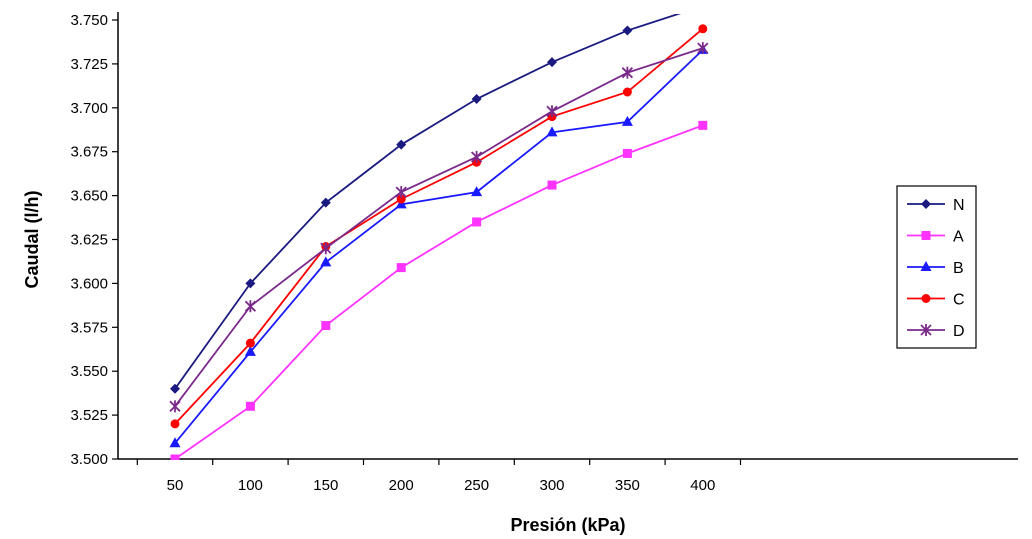 This screenshot has height=539, width=1032. What do you see at coordinates (175, 485) in the screenshot?
I see `x-tick-label: 50` at bounding box center [175, 485].